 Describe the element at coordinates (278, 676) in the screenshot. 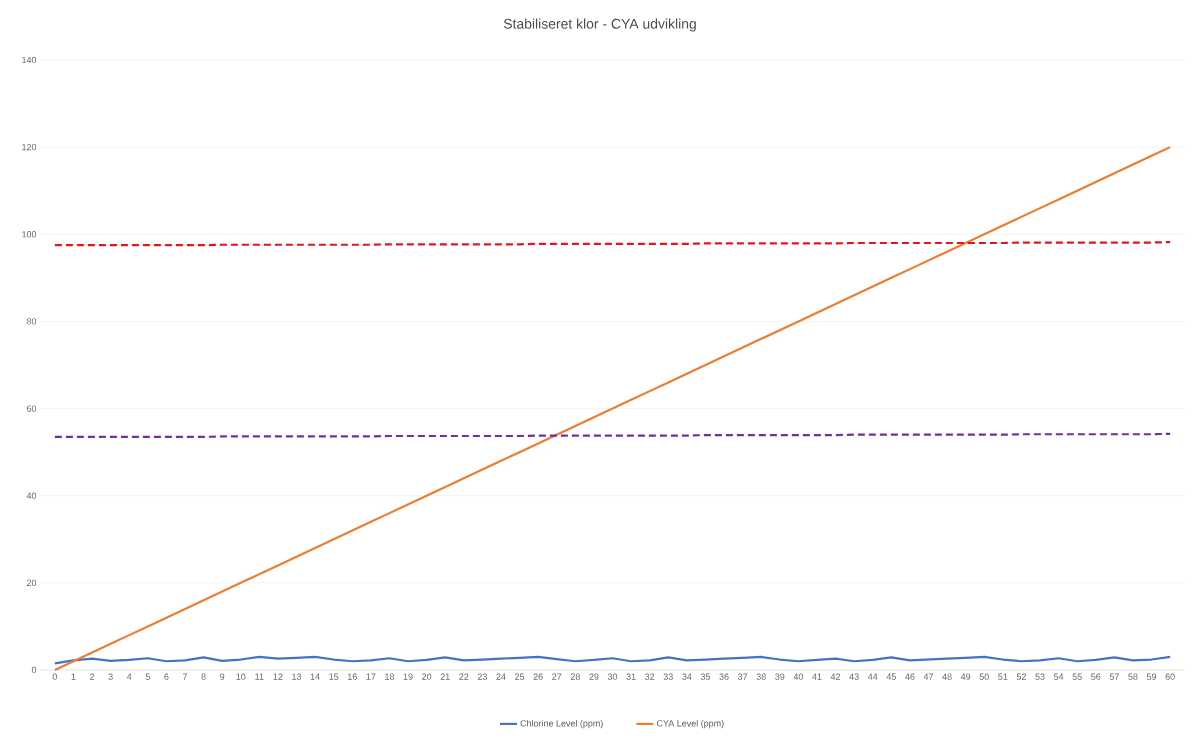

I see `x-tick-label: 12` at that location.